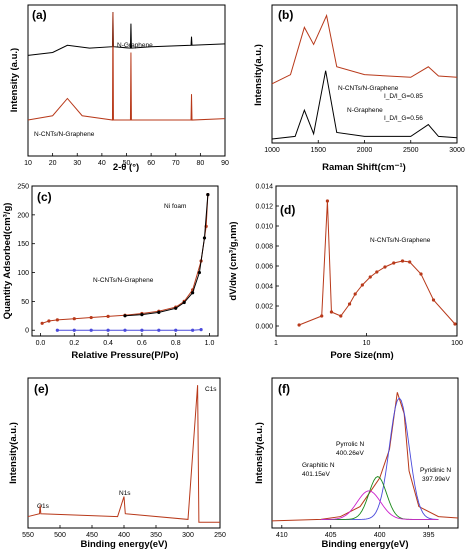 The image size is (465, 550). Describe the element at coordinates (151, 163) in the screenshot. I see `x-tick-label: 60` at that location.